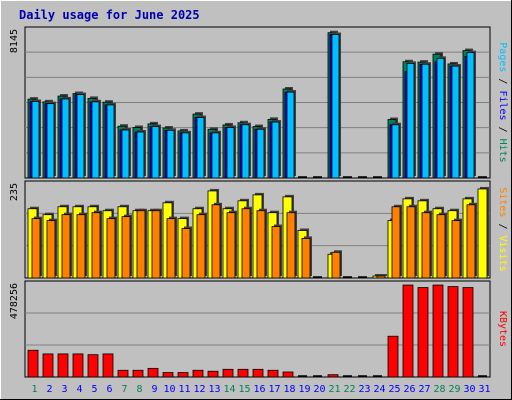 This screenshot has width=512, height=400. What do you see at coordinates (409, 389) in the screenshot?
I see `x-tick-label: 26` at bounding box center [409, 389].